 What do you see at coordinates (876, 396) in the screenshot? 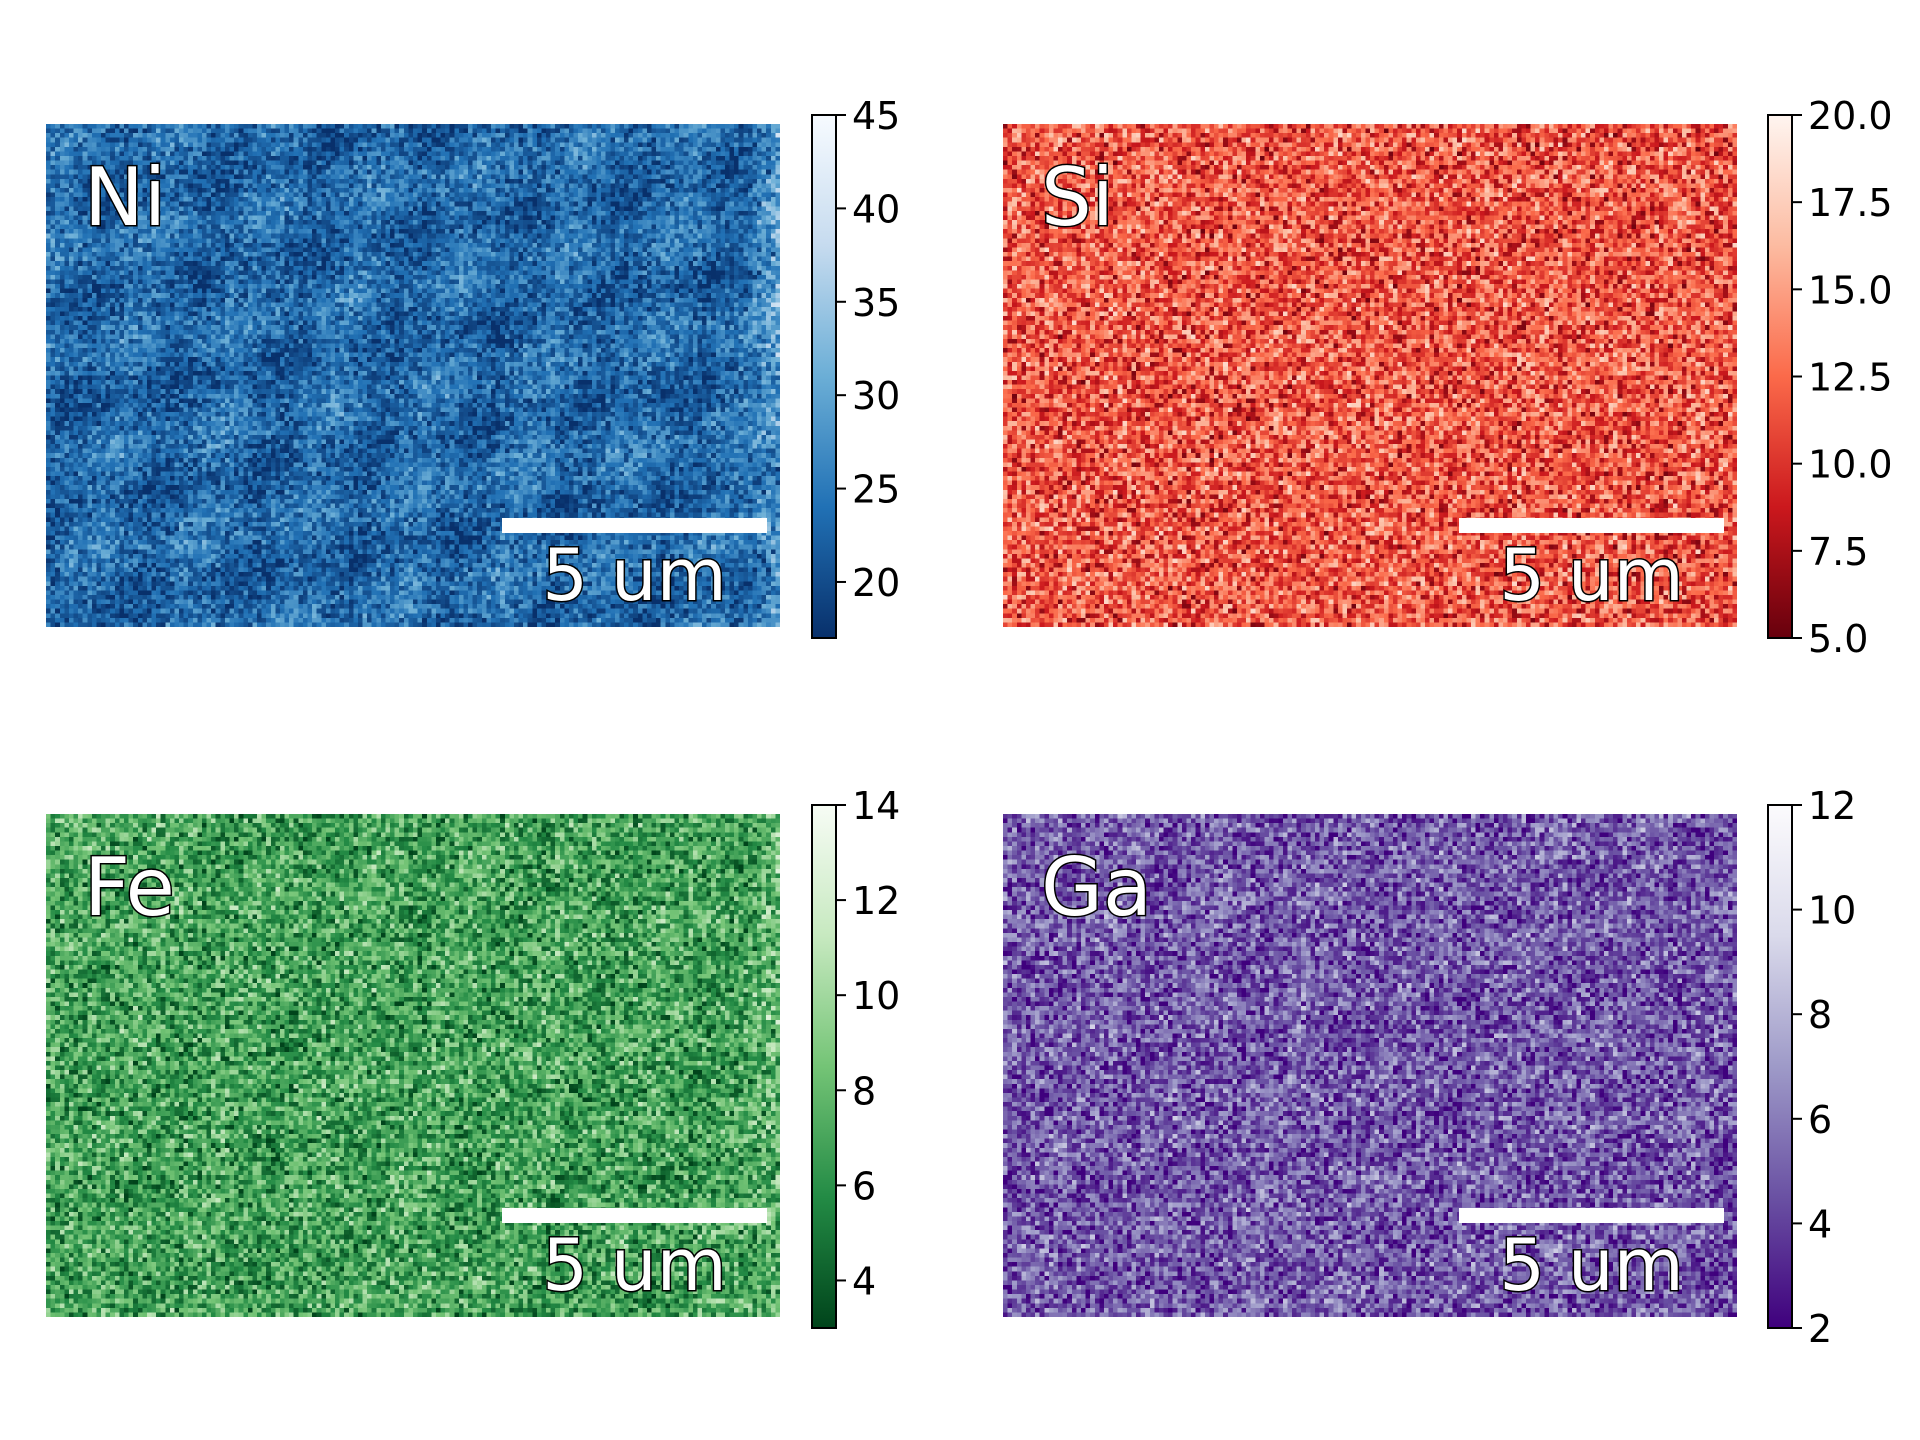
I see `colorbar-tick-label: 30` at bounding box center [876, 396].